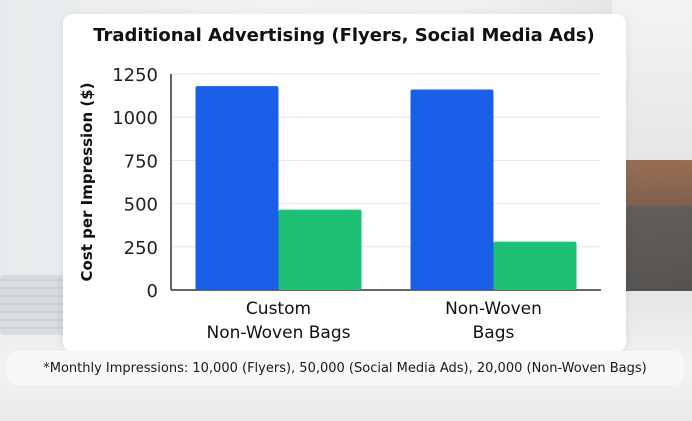 This screenshot has width=692, height=421. Describe the element at coordinates (87, 181) in the screenshot. I see `y-axis-label: Cost per Impression ($)` at that location.